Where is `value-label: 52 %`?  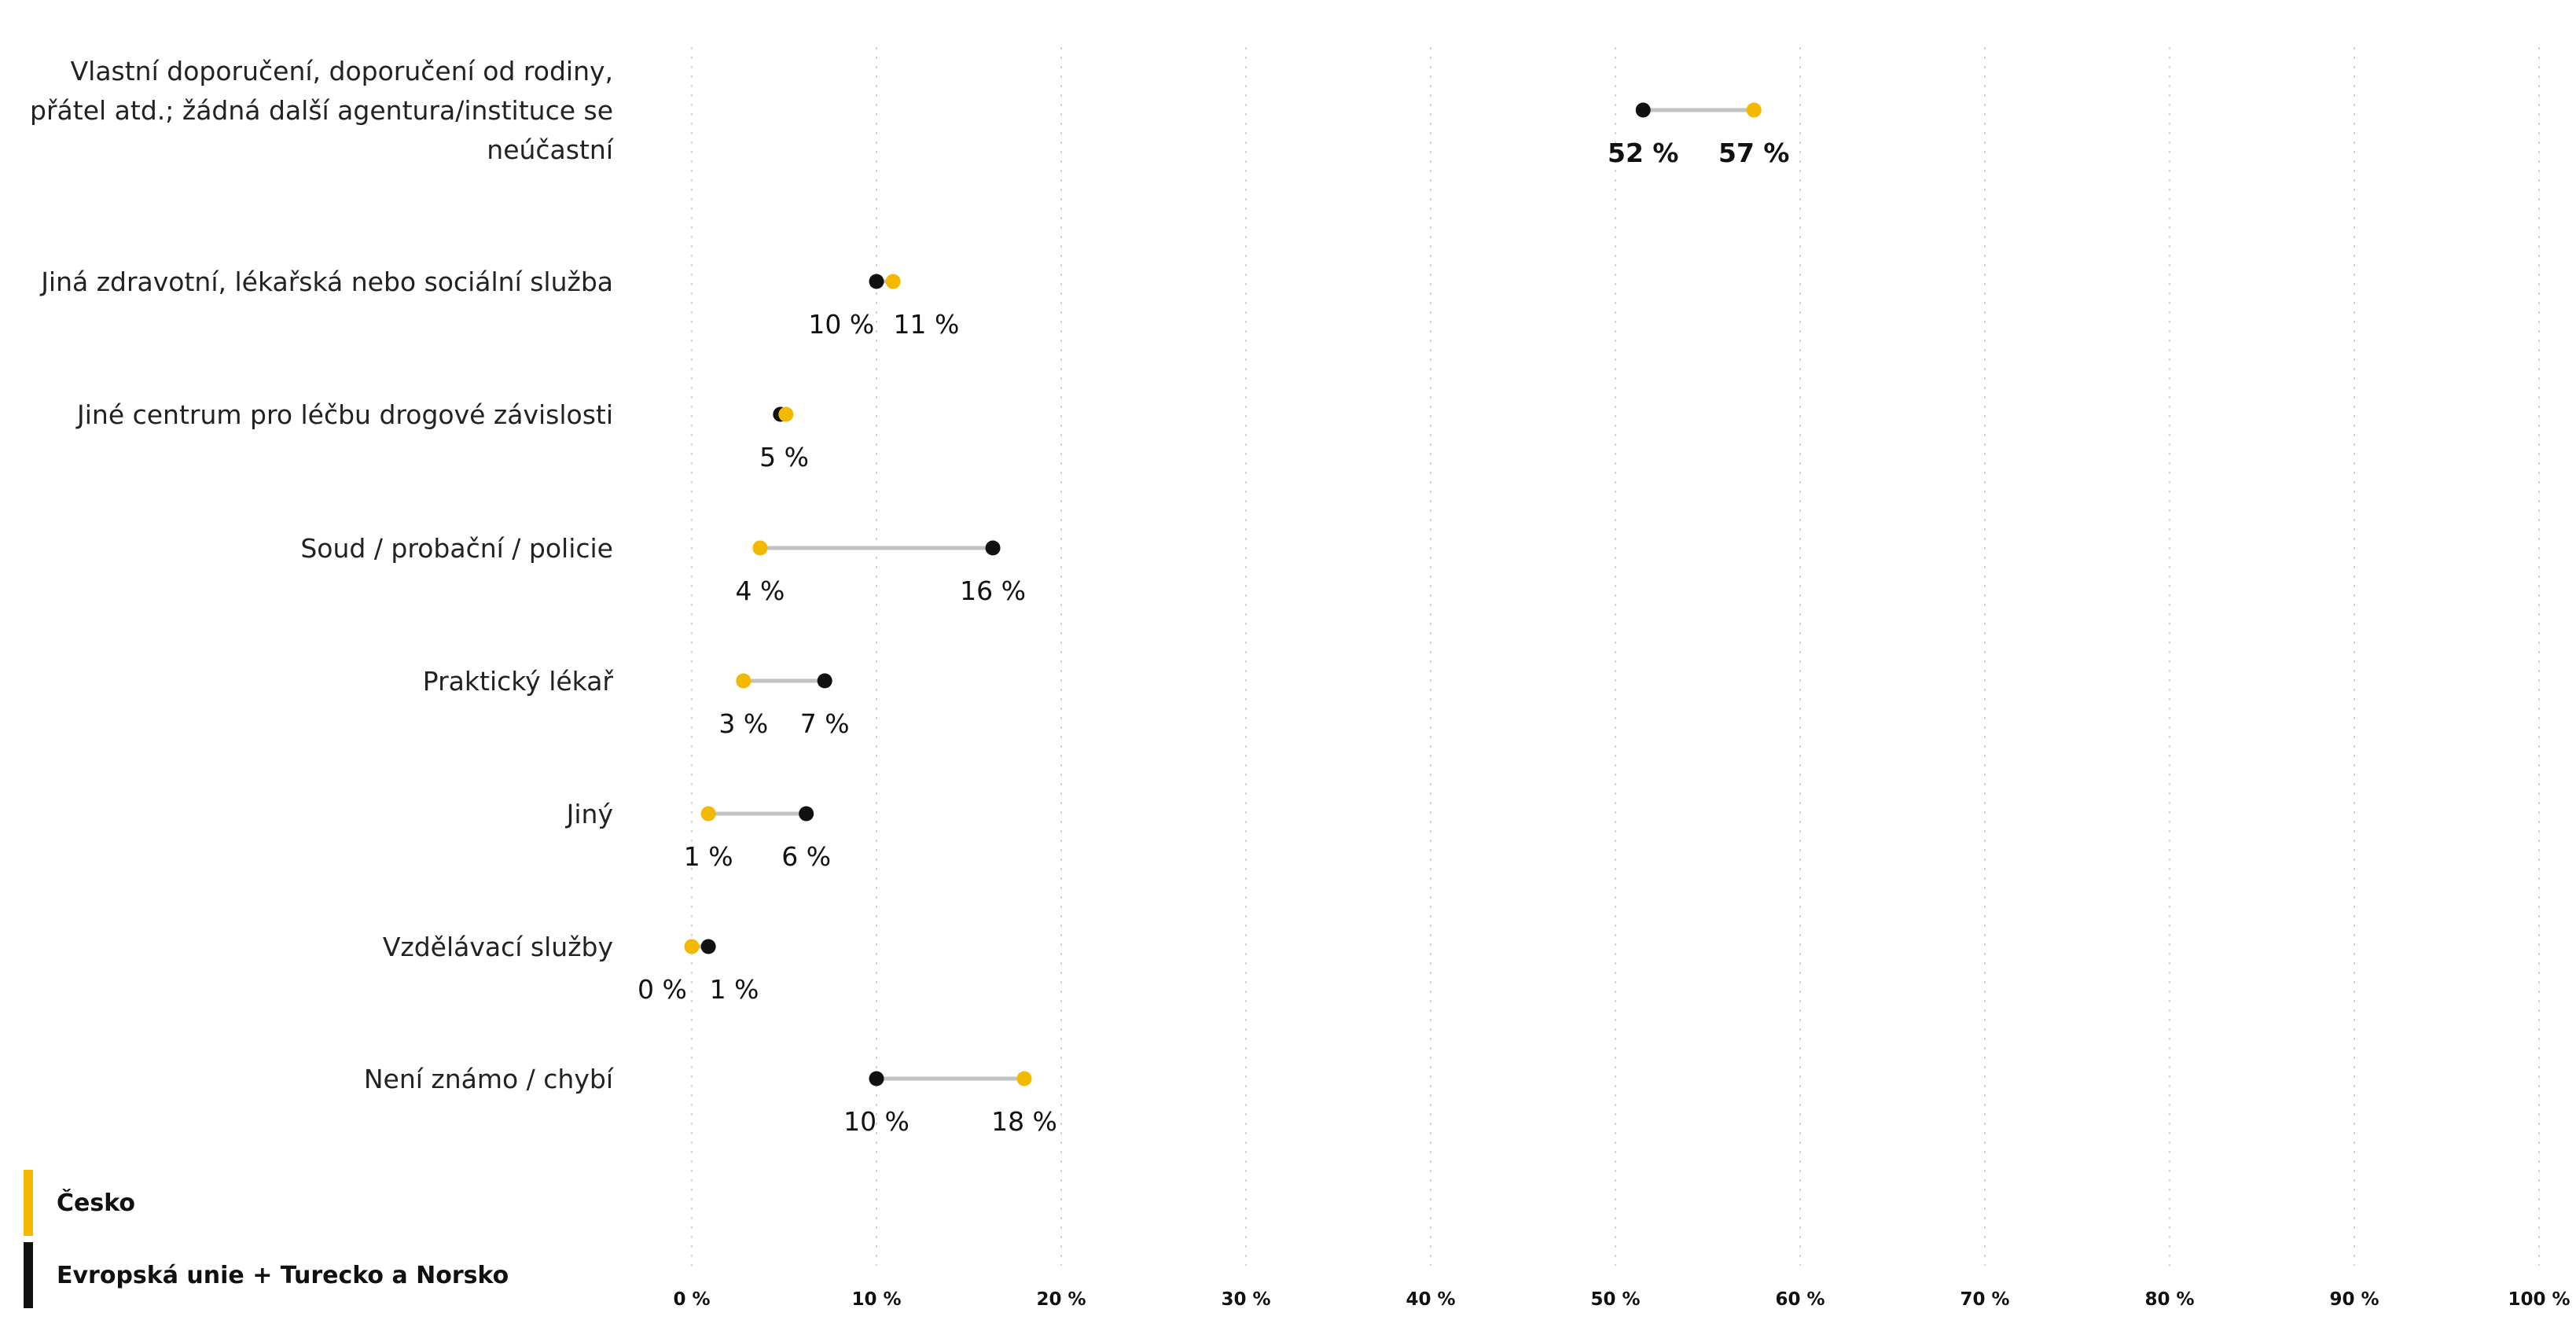 value-label: 52 % is located at coordinates (1643, 153).